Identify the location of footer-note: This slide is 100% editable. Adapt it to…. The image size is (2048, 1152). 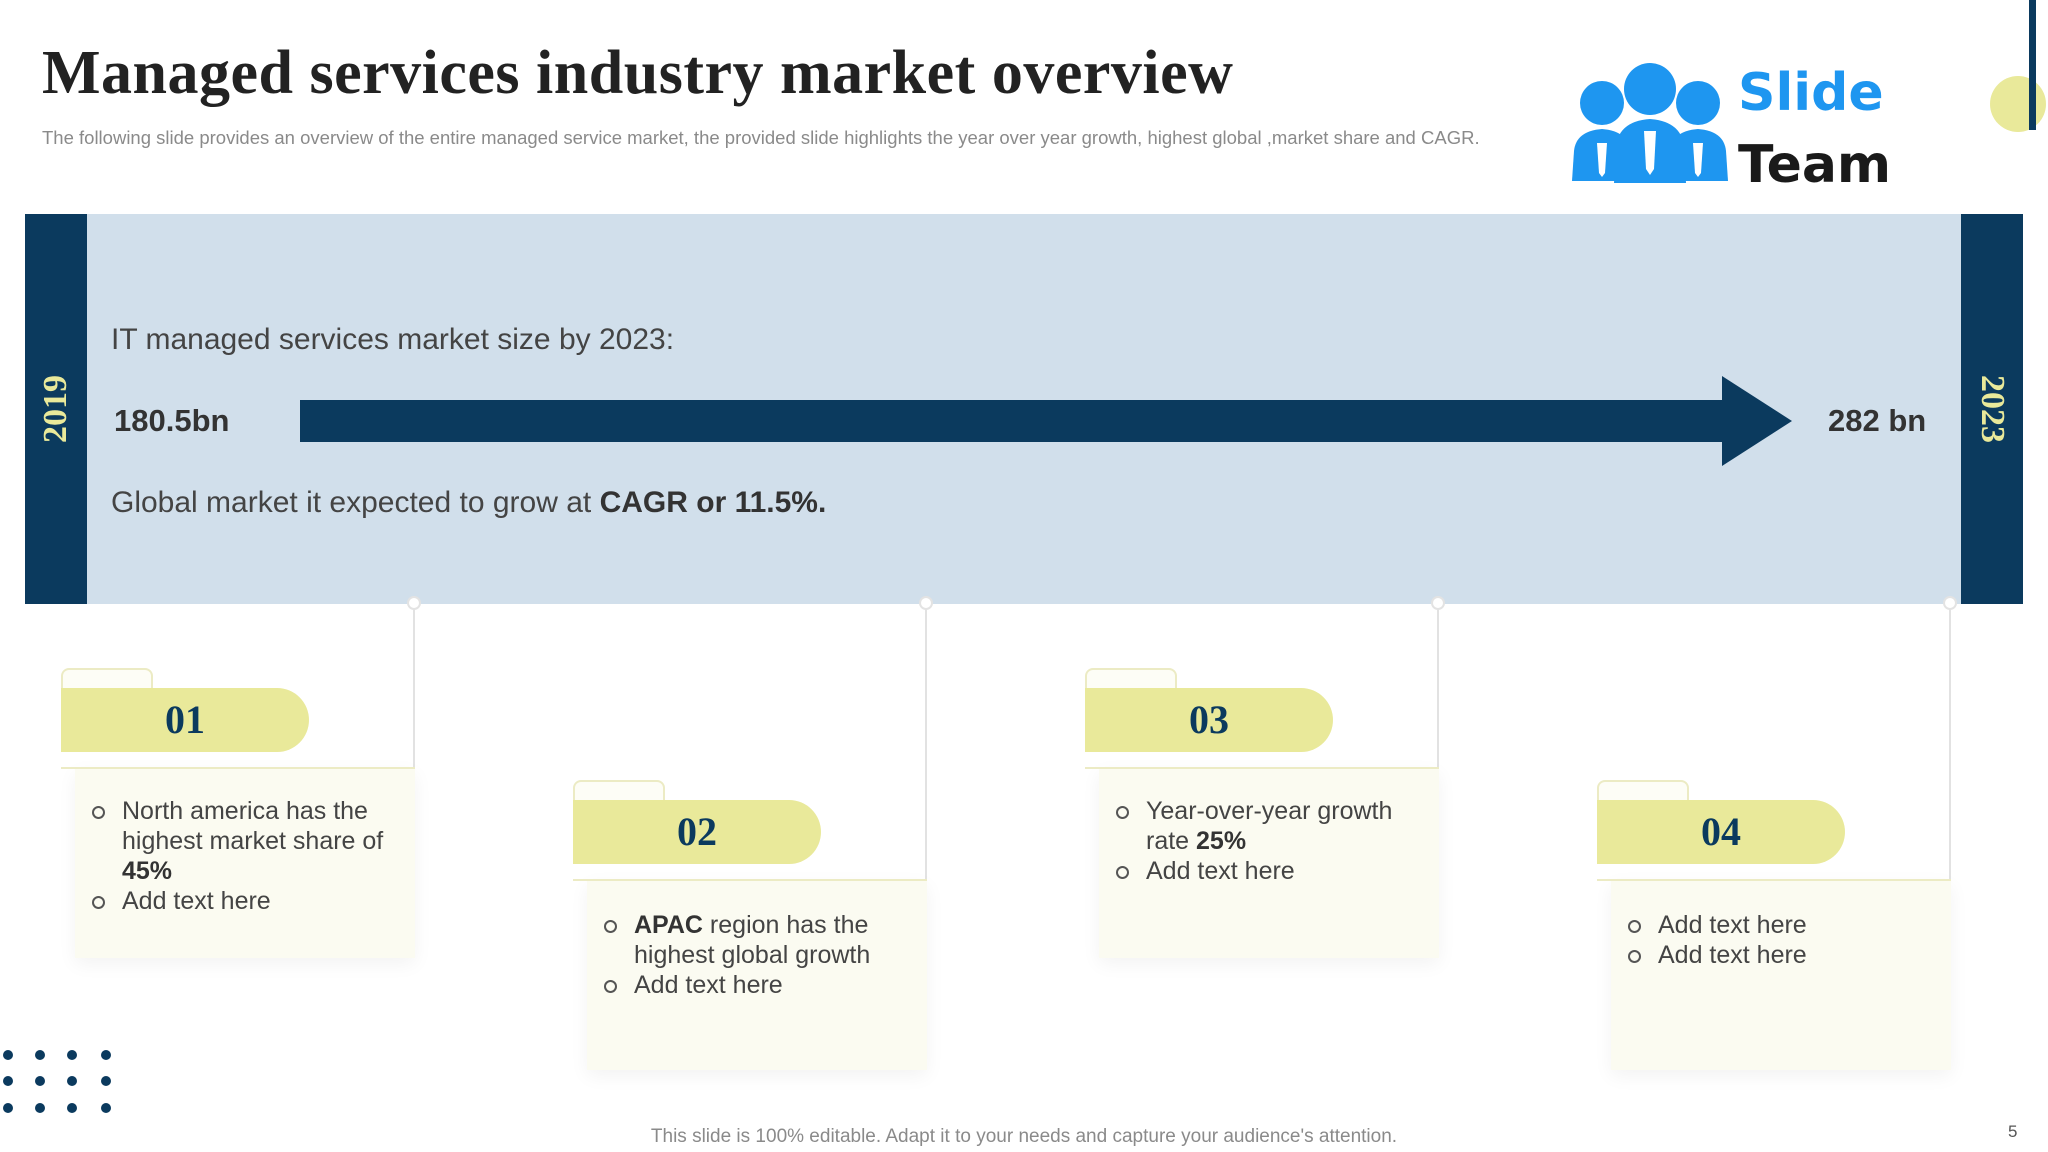
(1024, 1136).